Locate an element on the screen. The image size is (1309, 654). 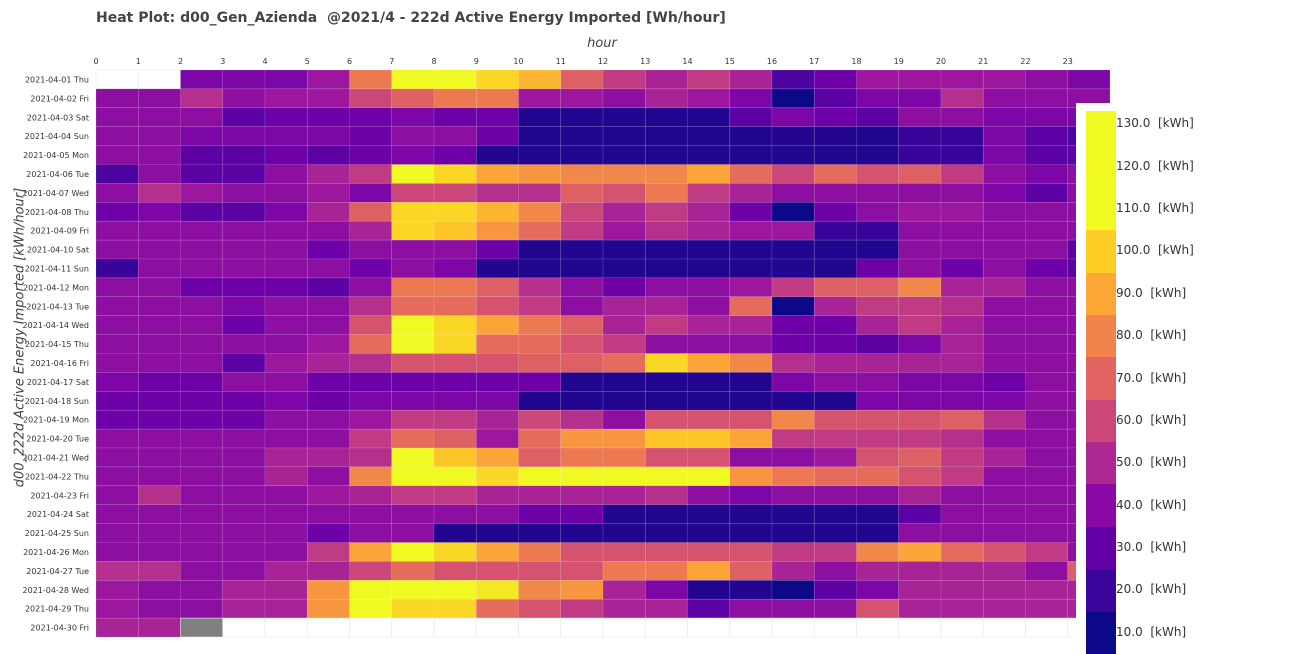
colorbar-tick-label: 80.0 [kWh] is located at coordinates (1151, 335).